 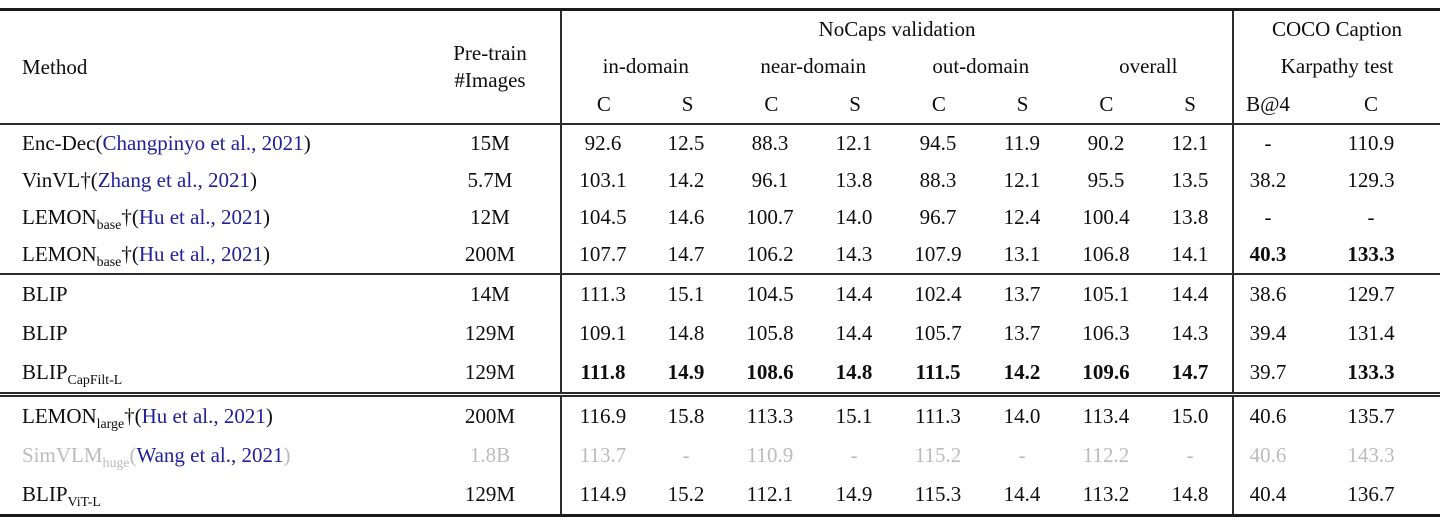 I want to click on method-variant-subscript: CapFilt-L, so click(x=95, y=380).